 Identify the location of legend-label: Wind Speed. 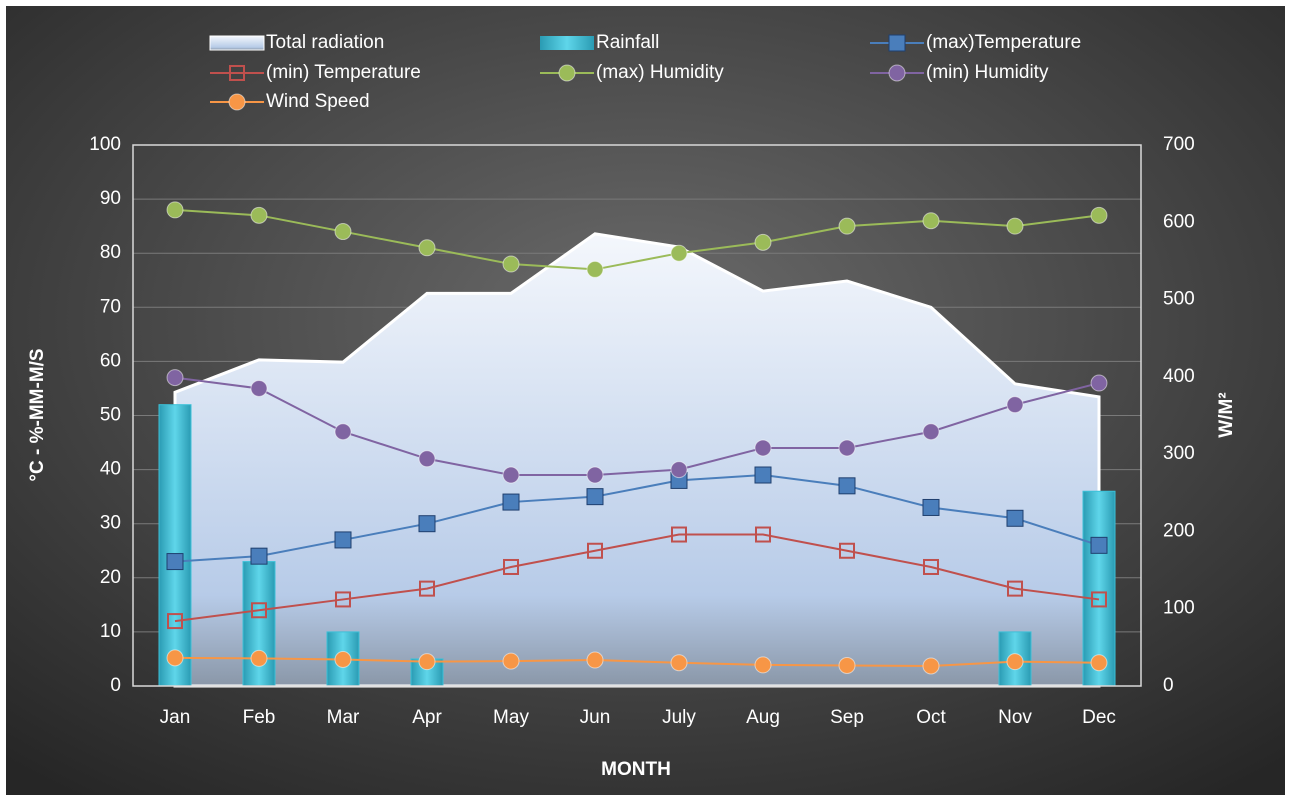
(318, 101).